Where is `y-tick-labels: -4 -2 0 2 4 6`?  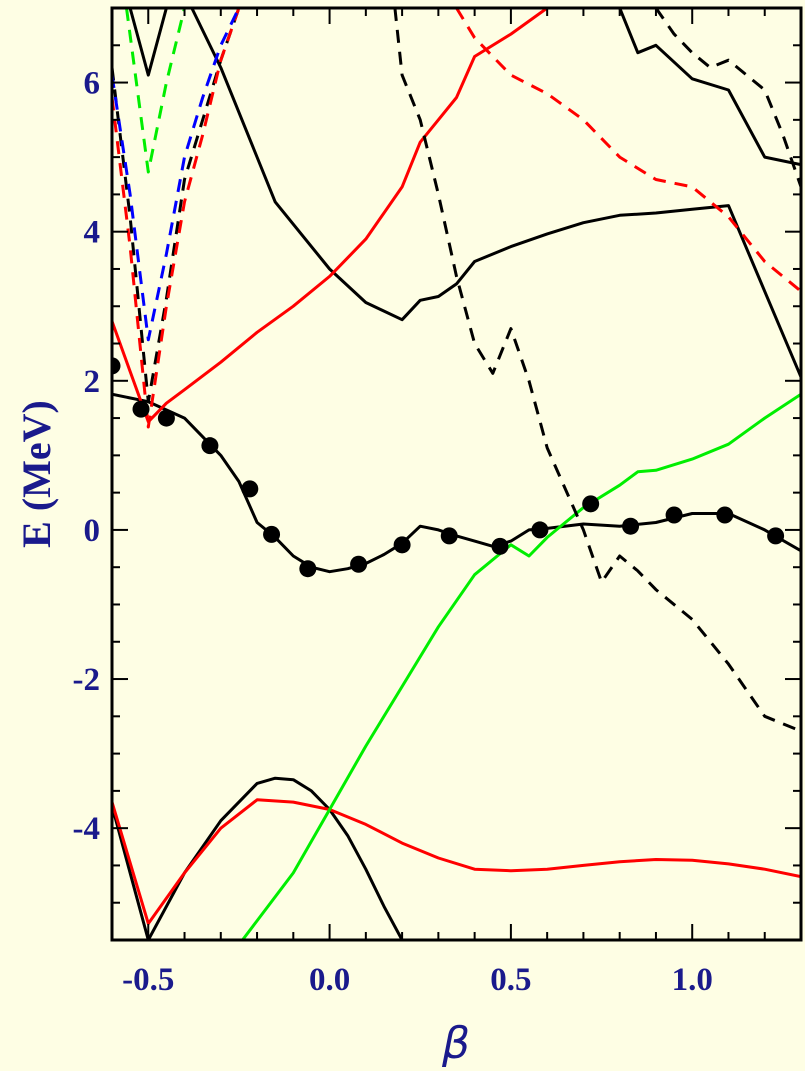
y-tick-labels: -4 -2 0 2 4 6 is located at coordinates (87, 457).